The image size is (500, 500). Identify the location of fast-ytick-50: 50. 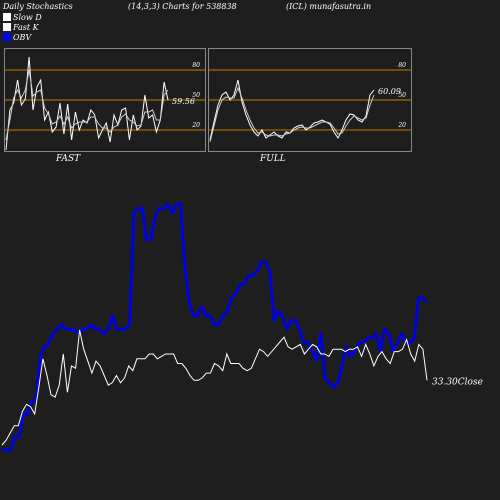
(196, 95).